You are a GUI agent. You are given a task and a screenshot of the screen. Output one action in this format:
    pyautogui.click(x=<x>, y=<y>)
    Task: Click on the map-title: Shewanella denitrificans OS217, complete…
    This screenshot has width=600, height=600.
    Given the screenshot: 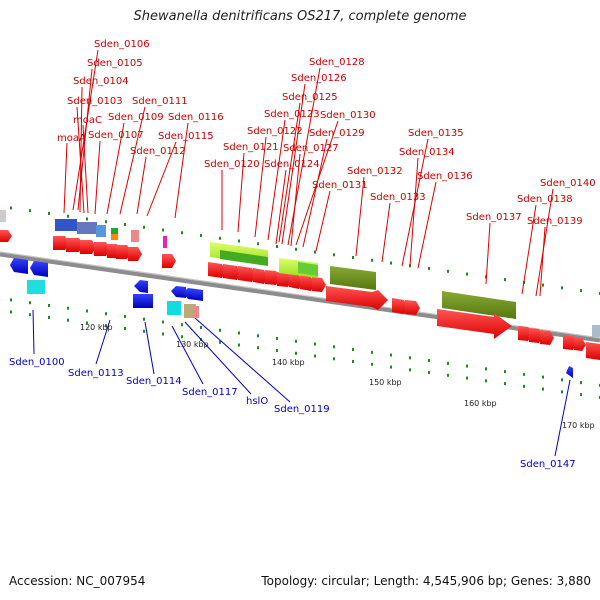 What is the action you would take?
    pyautogui.click(x=300, y=16)
    